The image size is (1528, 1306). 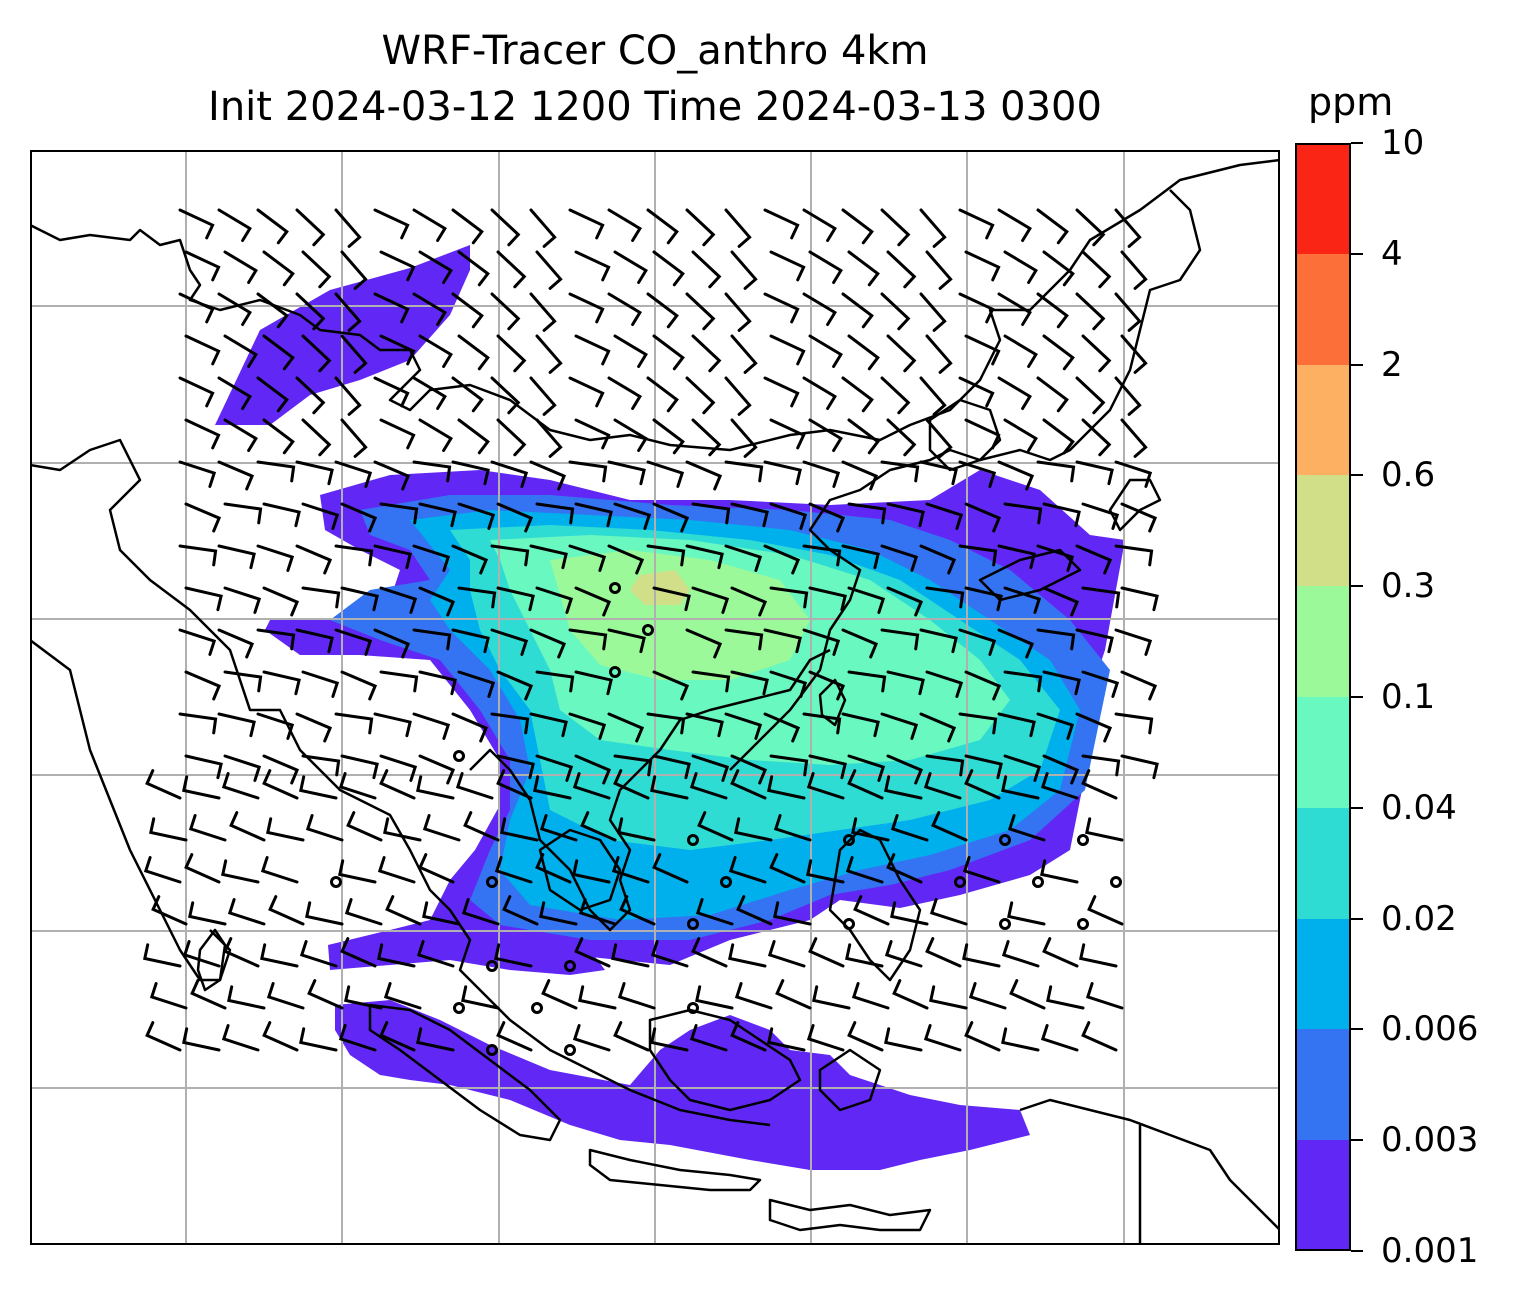 What do you see at coordinates (1419, 807) in the screenshot?
I see `colorbar-tick-label: 0.04` at bounding box center [1419, 807].